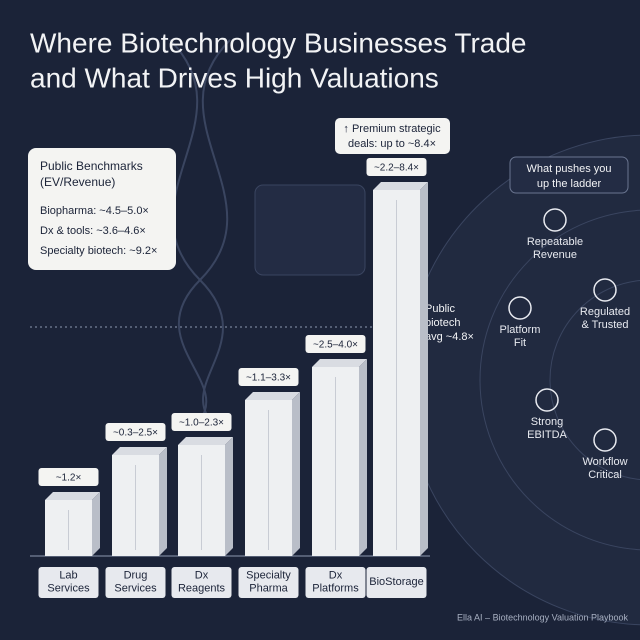  Describe the element at coordinates (93, 231) in the screenshot. I see `benchmark-row: Dx & tools: ~3.6–4.6×` at that location.